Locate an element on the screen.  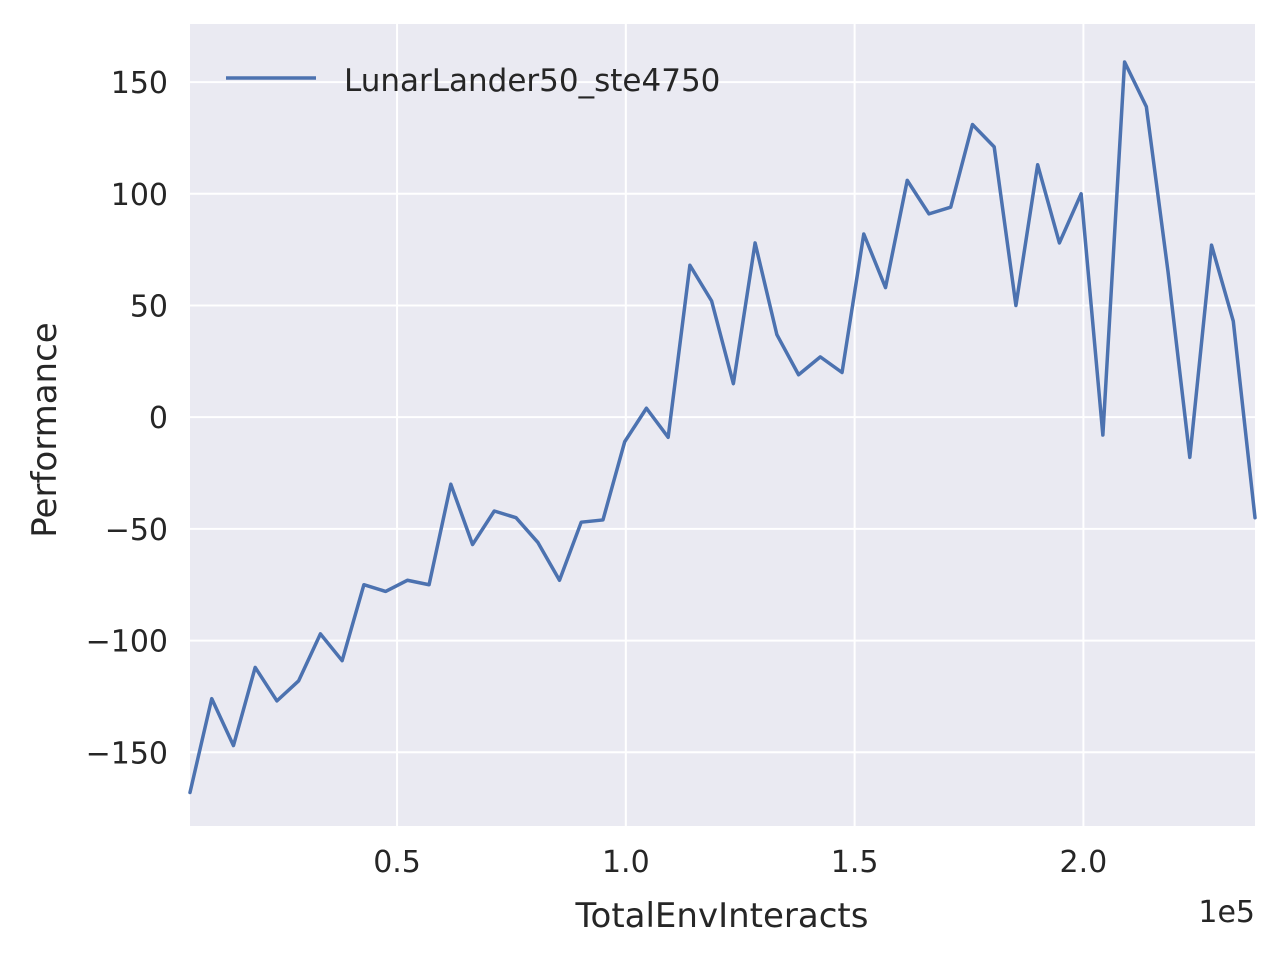
x-tick-label: 1.5 is located at coordinates (855, 862).